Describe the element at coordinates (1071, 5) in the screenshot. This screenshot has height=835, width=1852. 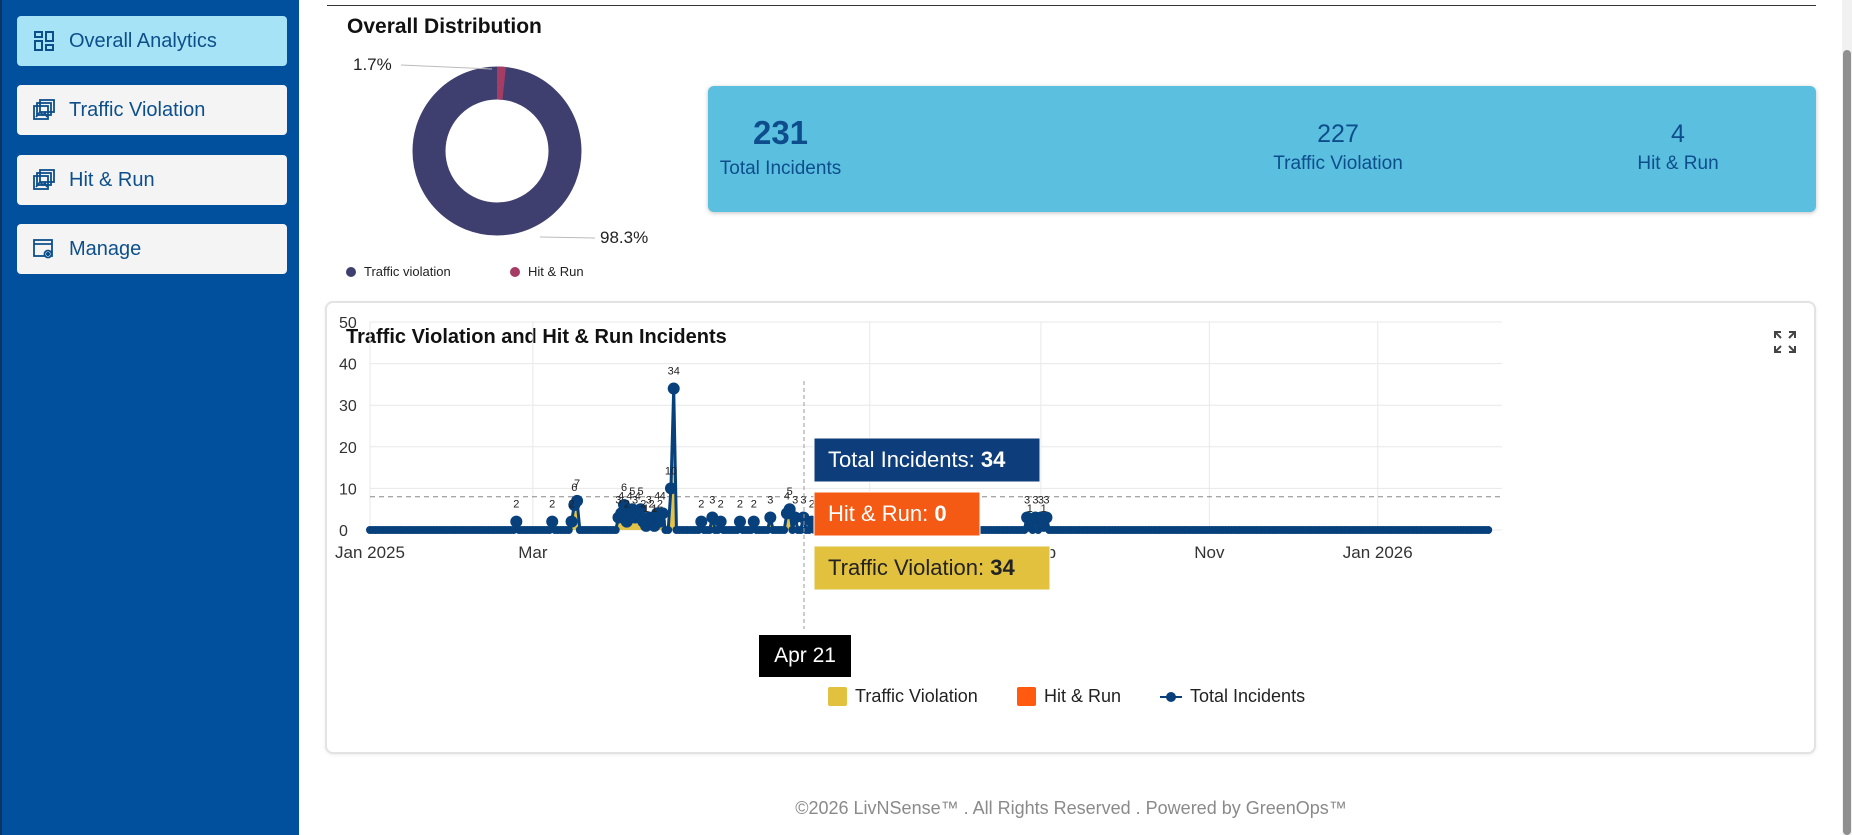
I see `top-divider` at that location.